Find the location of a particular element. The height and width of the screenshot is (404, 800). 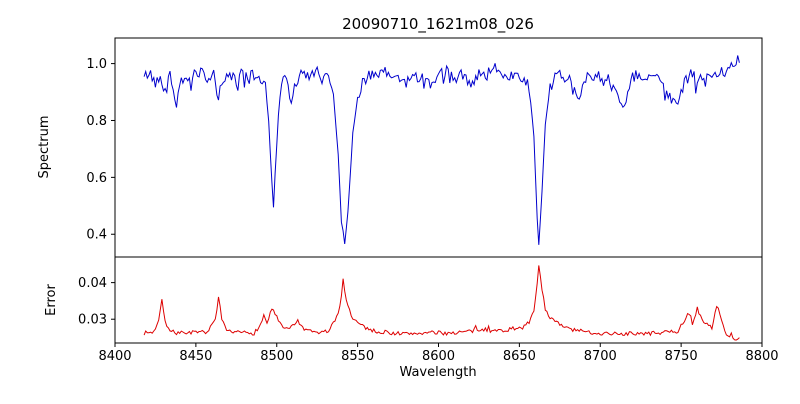

x-tick-label: 8750 is located at coordinates (681, 356).